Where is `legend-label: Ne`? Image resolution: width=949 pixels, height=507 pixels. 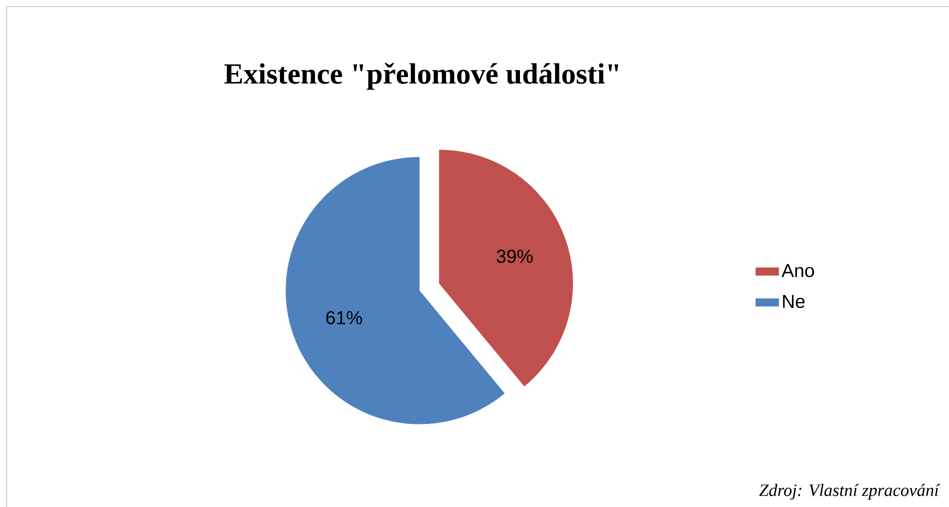 legend-label: Ne is located at coordinates (794, 301).